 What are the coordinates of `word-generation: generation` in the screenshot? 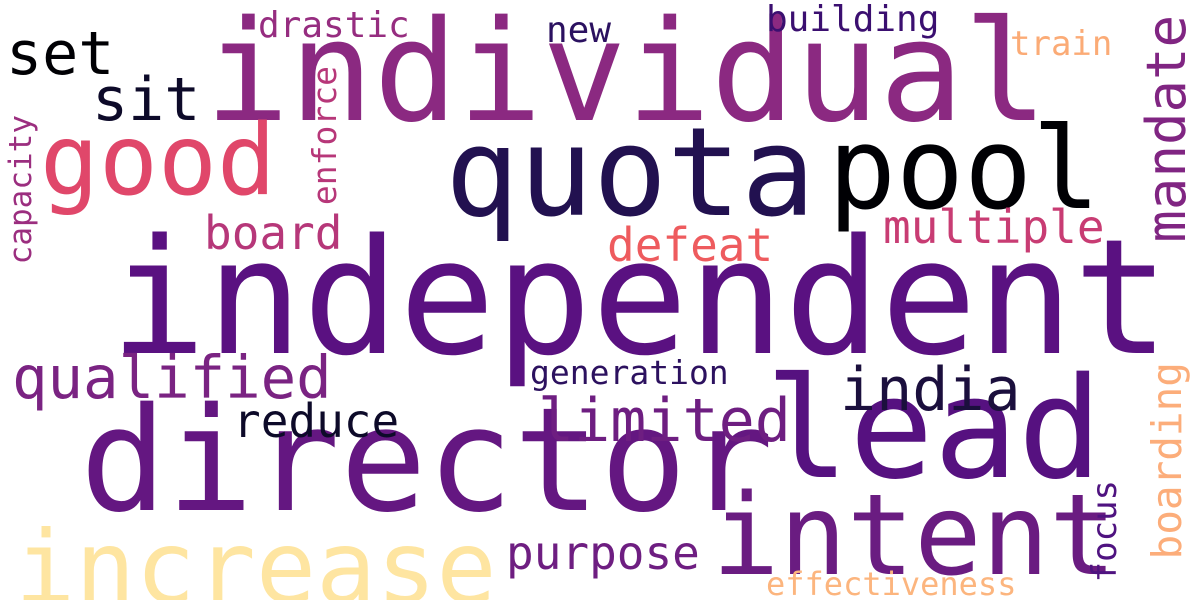 It's located at (629, 372).